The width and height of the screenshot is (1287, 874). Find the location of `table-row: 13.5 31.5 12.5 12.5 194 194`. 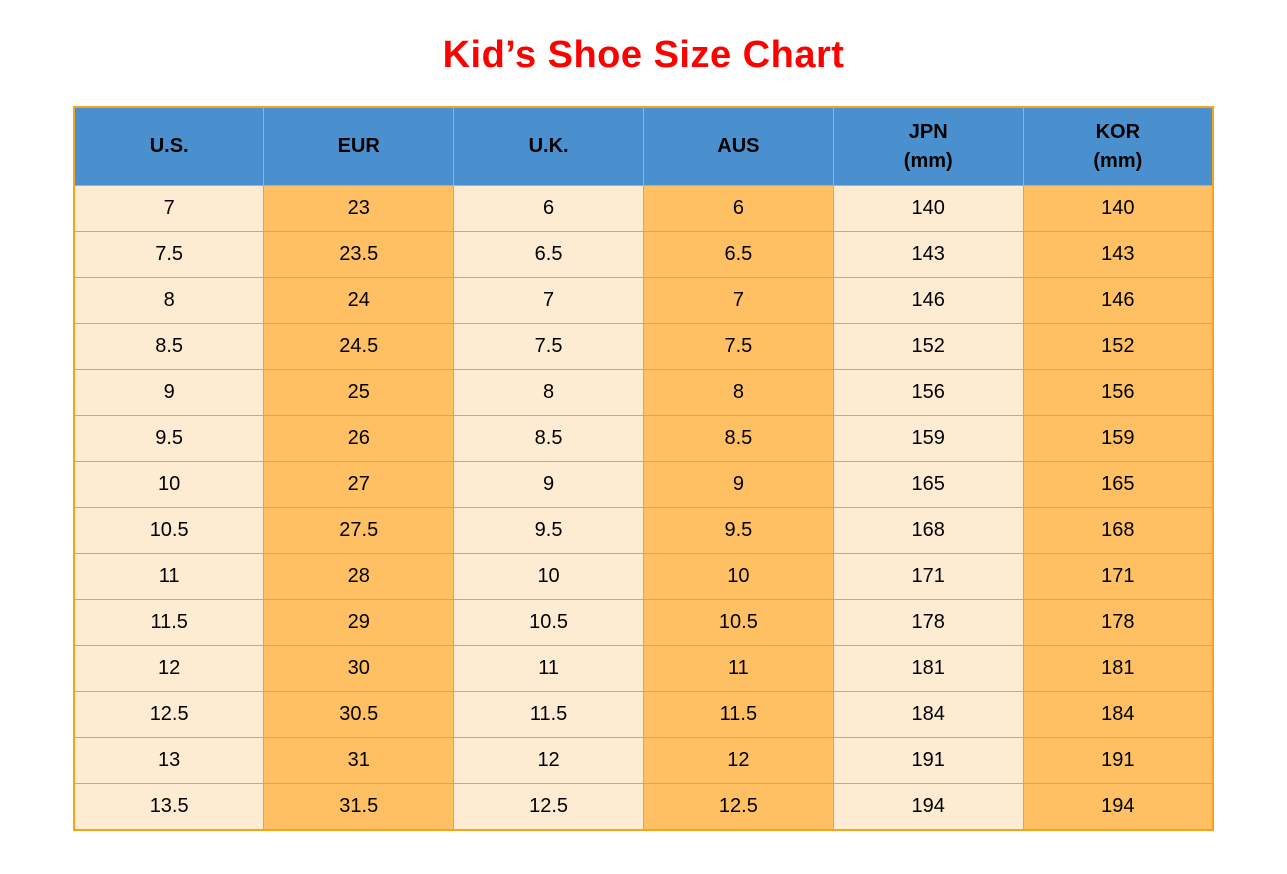

table-row: 13.5 31.5 12.5 12.5 194 194 is located at coordinates (643, 807).